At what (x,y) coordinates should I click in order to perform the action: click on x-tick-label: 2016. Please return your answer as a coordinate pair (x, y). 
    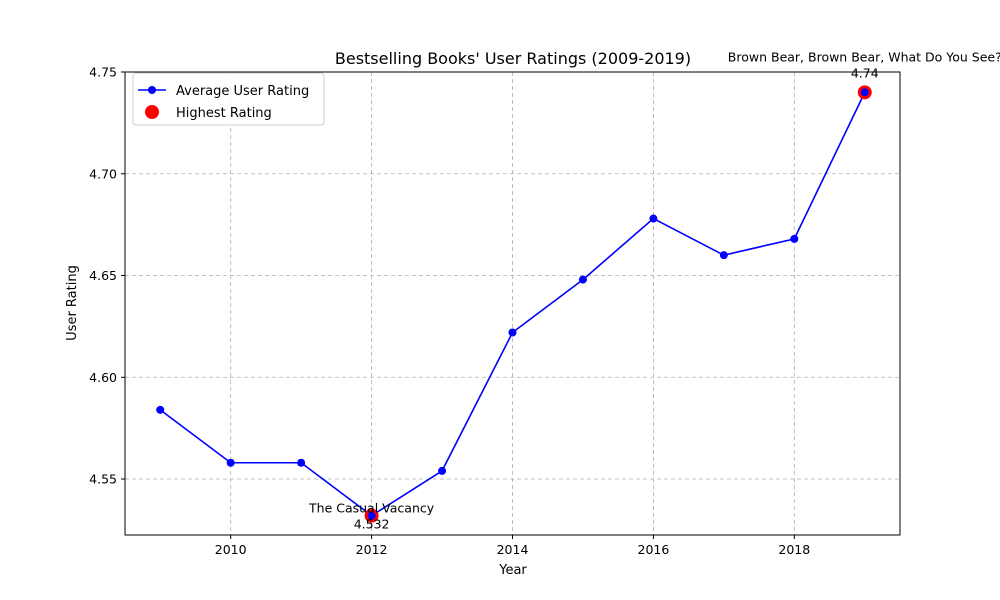
    Looking at the image, I should click on (654, 549).